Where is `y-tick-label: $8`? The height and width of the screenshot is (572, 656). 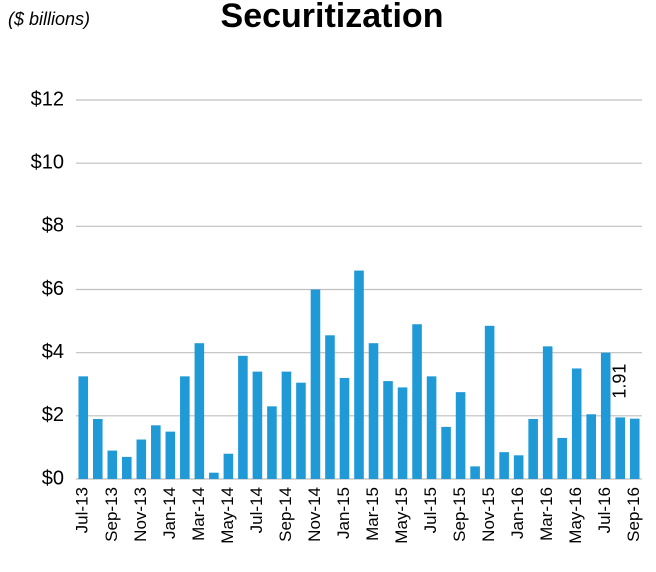
y-tick-label: $8 is located at coordinates (53, 226).